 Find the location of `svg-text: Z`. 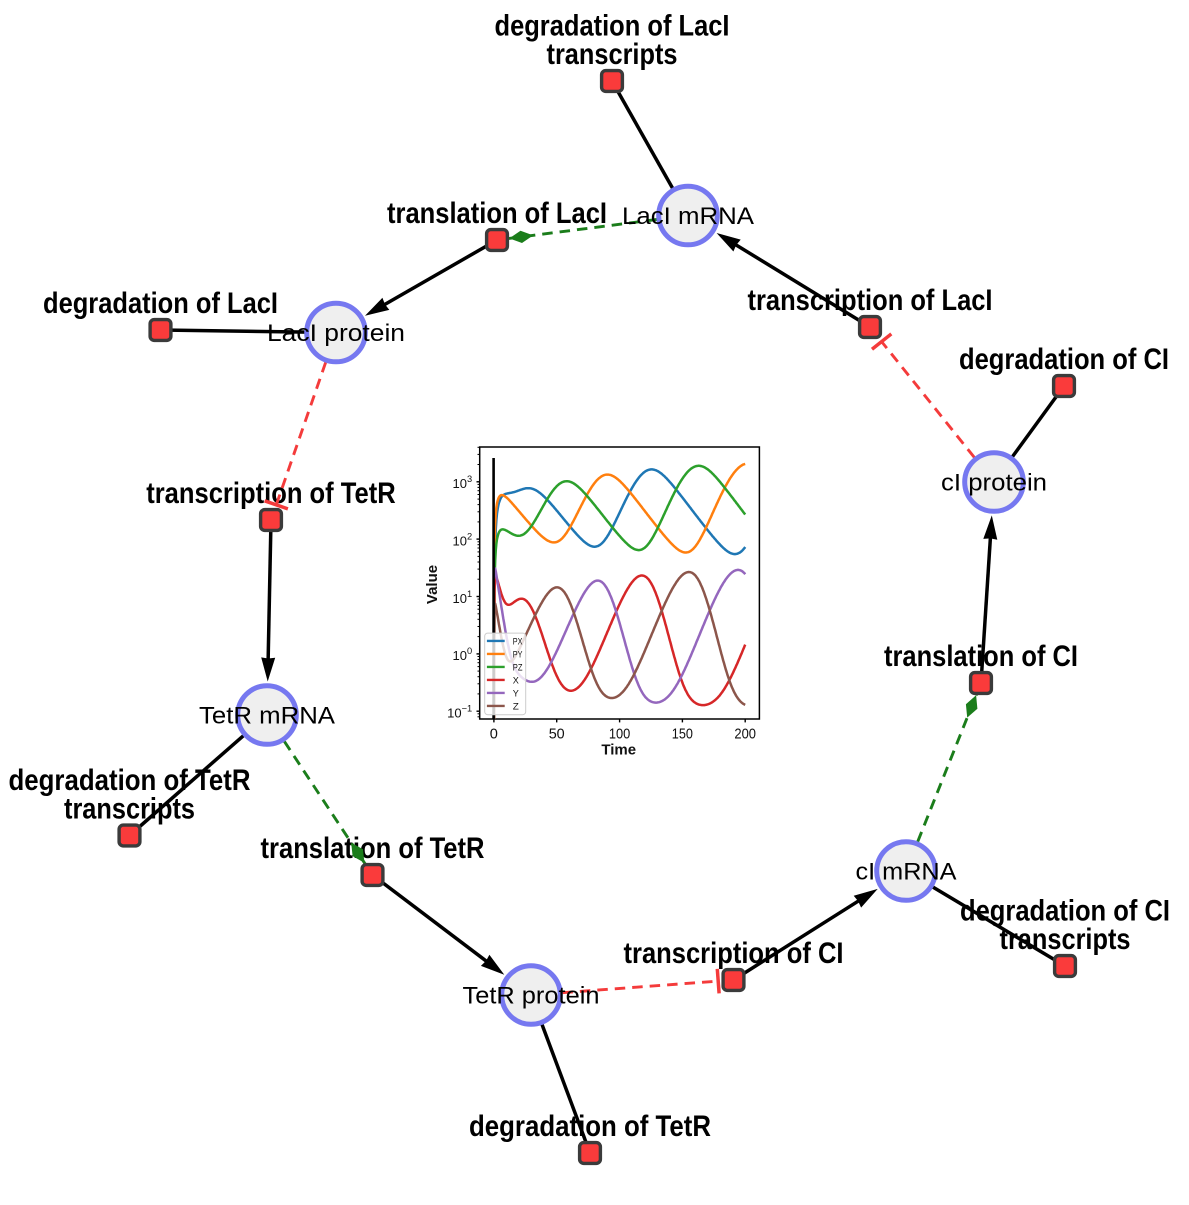

svg-text: Z is located at coordinates (516, 706).